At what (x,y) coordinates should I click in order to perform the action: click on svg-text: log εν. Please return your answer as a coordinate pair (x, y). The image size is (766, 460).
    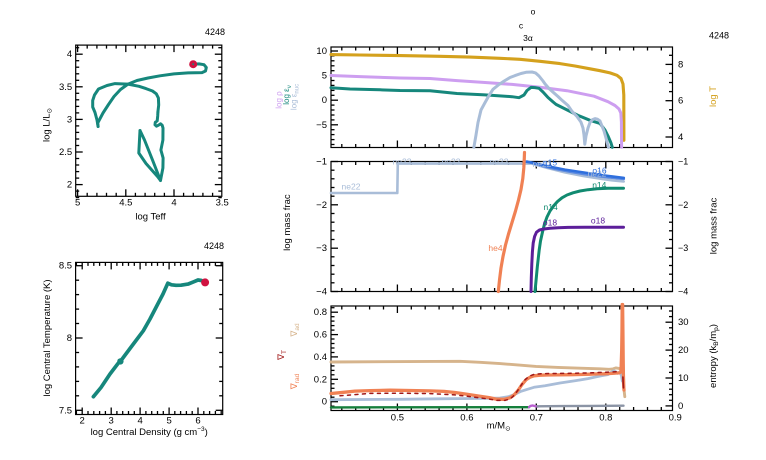
    Looking at the image, I should click on (287, 94).